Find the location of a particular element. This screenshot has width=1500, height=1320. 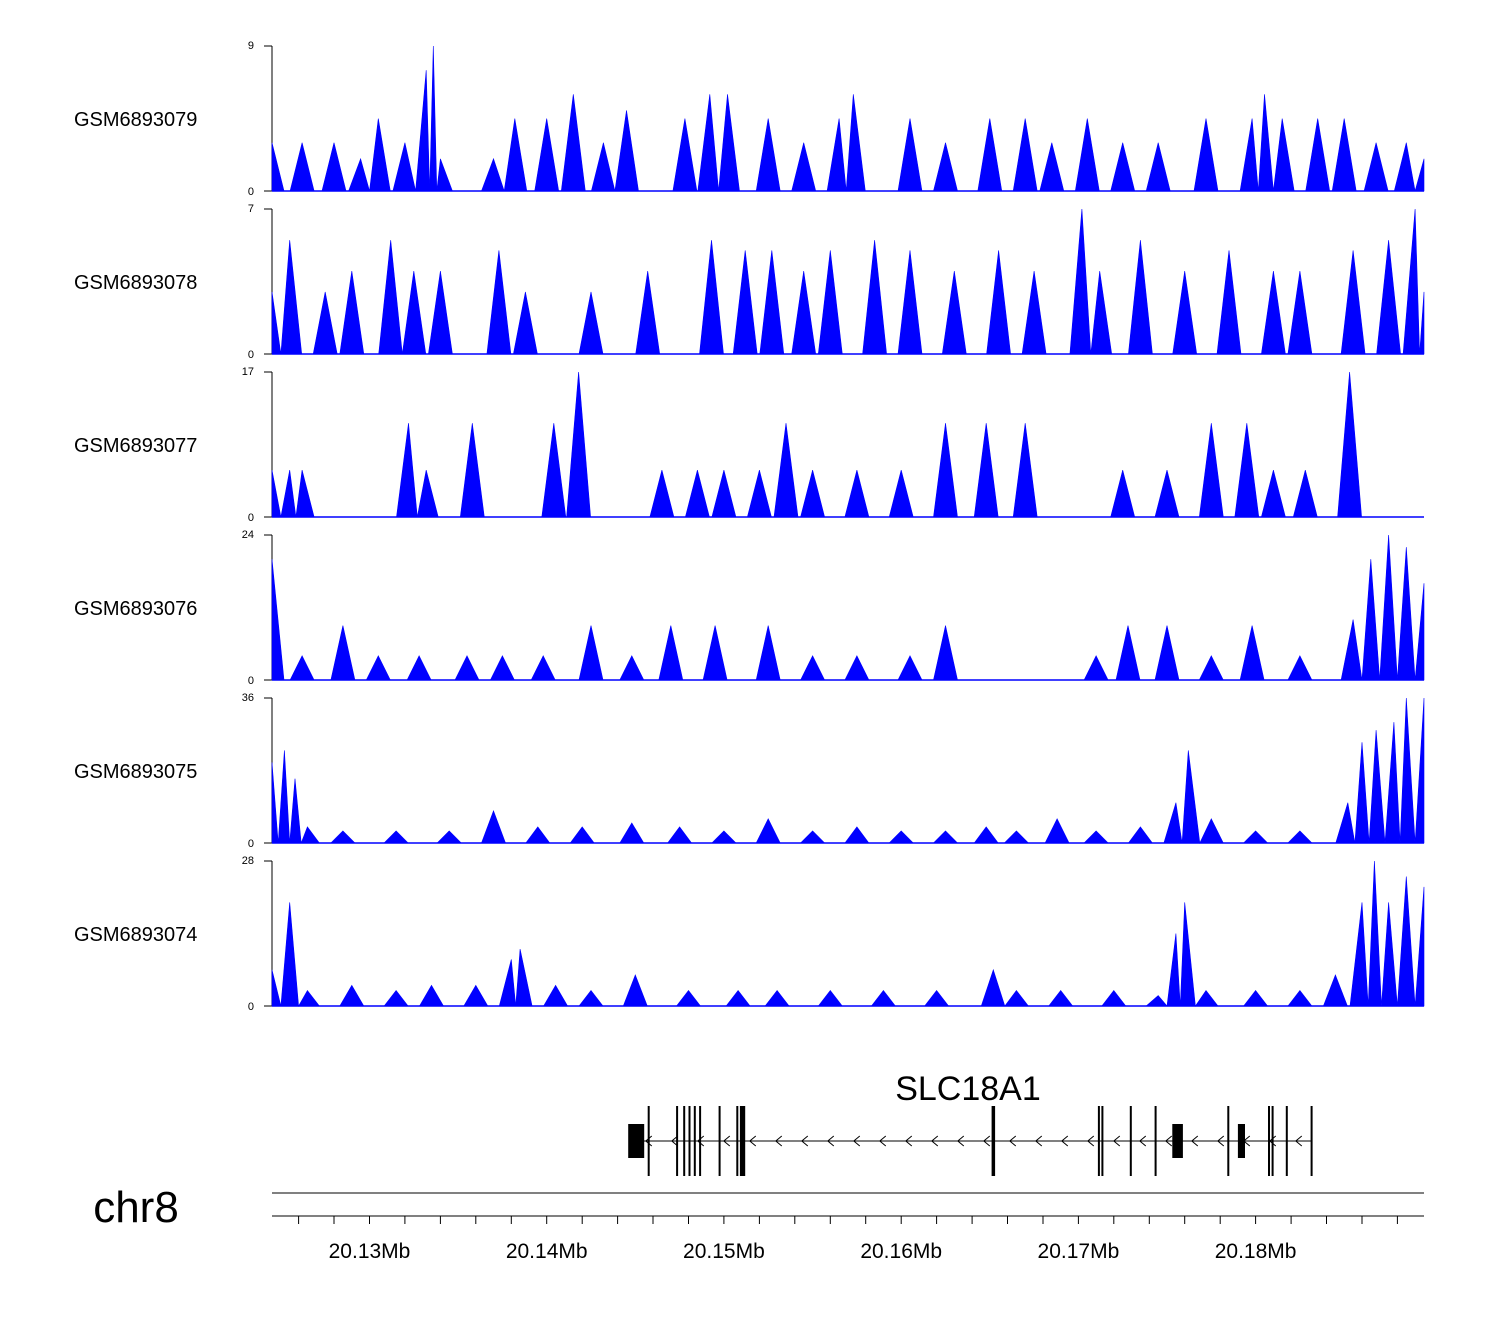

axis-tick-label: 20.16Mb is located at coordinates (901, 1251).